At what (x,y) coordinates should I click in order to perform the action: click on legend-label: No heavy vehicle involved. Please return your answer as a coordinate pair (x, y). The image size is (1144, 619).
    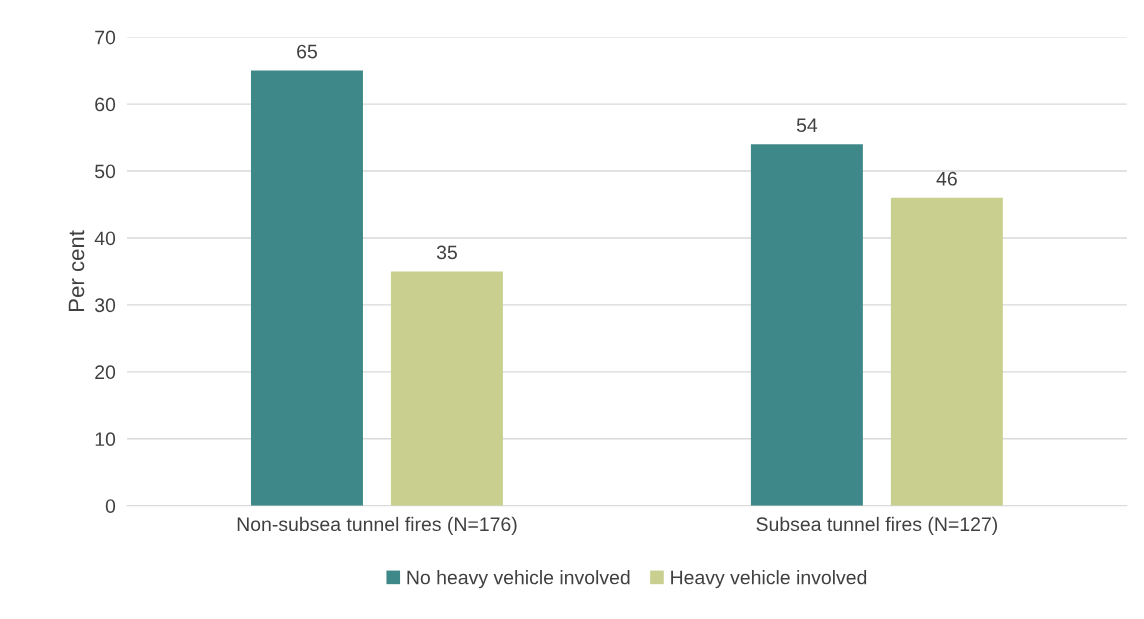
    Looking at the image, I should click on (518, 579).